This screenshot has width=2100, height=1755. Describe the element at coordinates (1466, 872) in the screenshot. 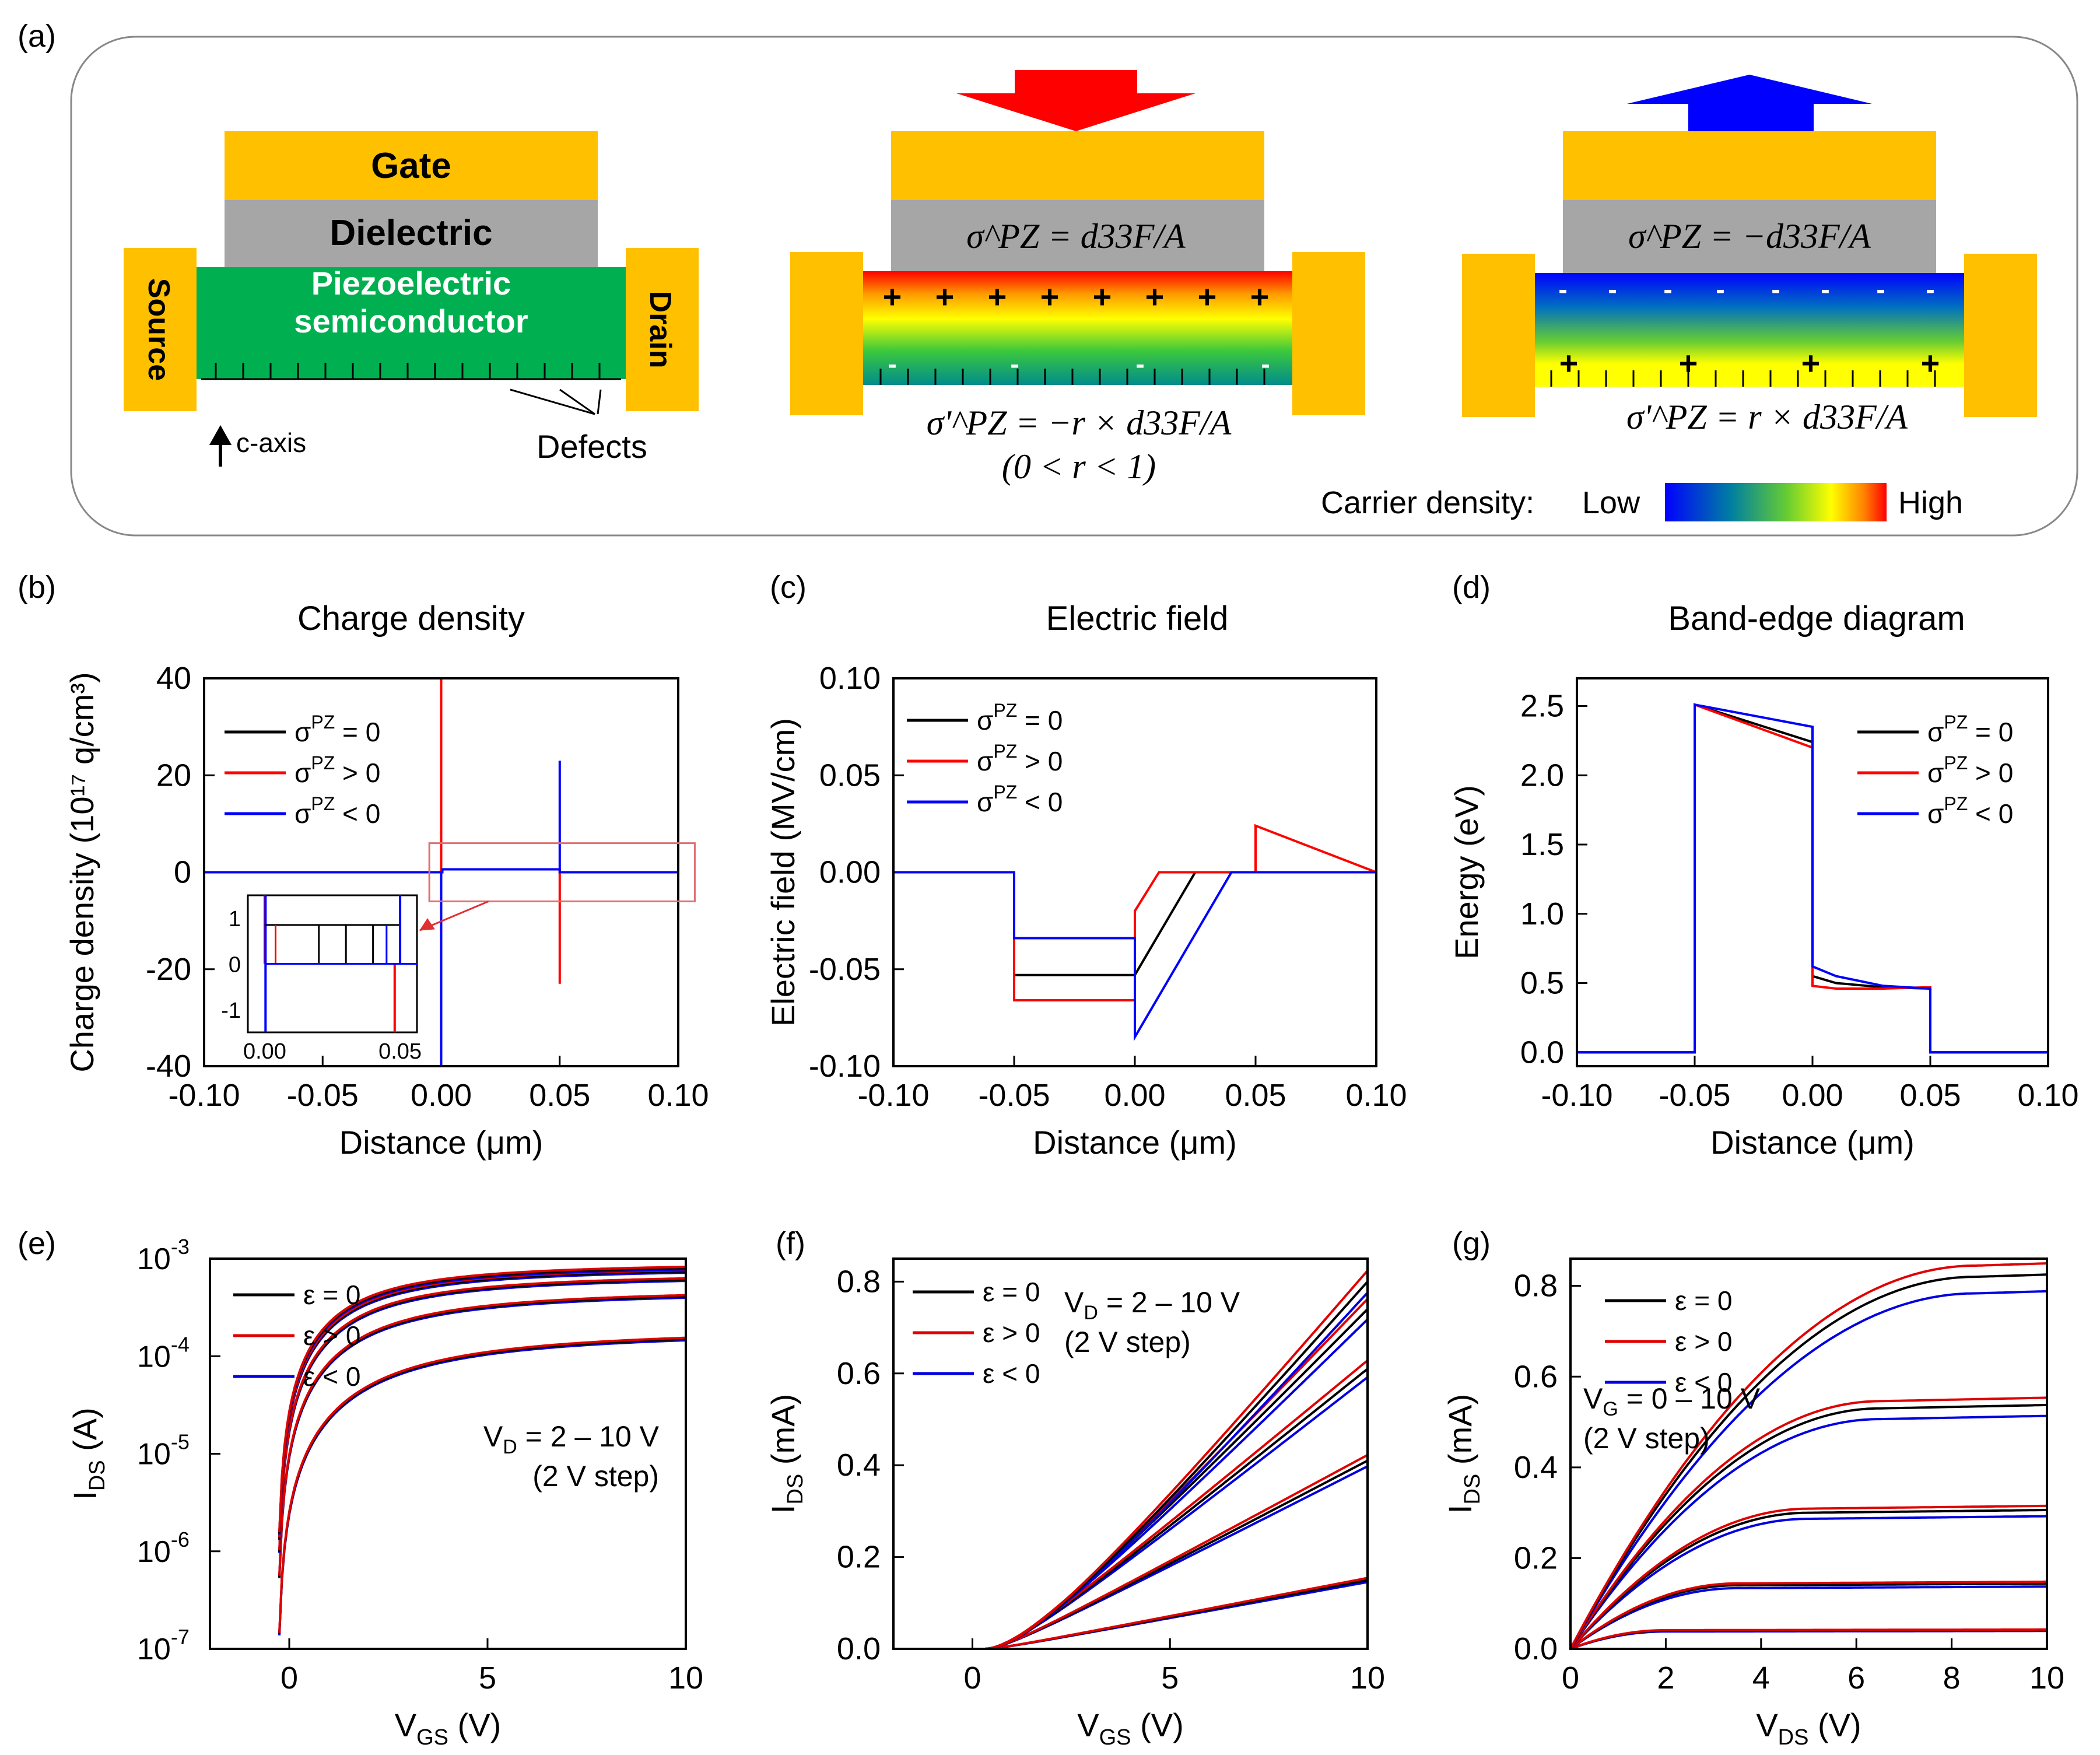

I see `y-axis-label: Energy (eV)` at that location.